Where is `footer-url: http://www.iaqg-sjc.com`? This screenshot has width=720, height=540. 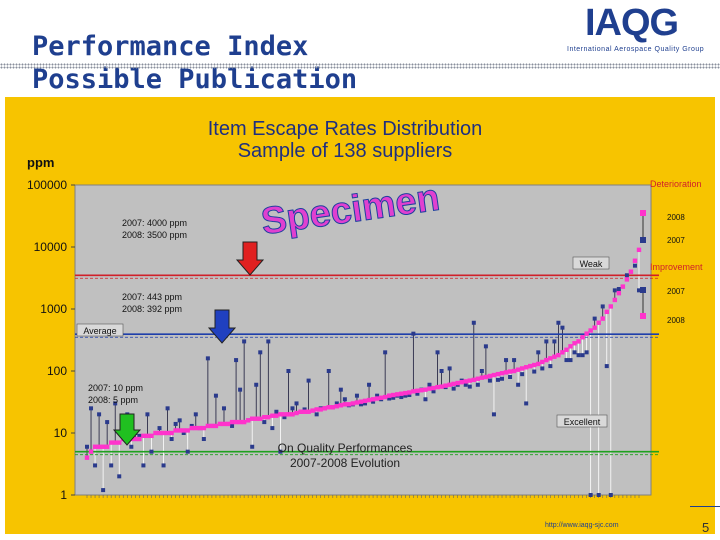
footer-url: http://www.iaqg-sjc.com is located at coordinates (582, 525).